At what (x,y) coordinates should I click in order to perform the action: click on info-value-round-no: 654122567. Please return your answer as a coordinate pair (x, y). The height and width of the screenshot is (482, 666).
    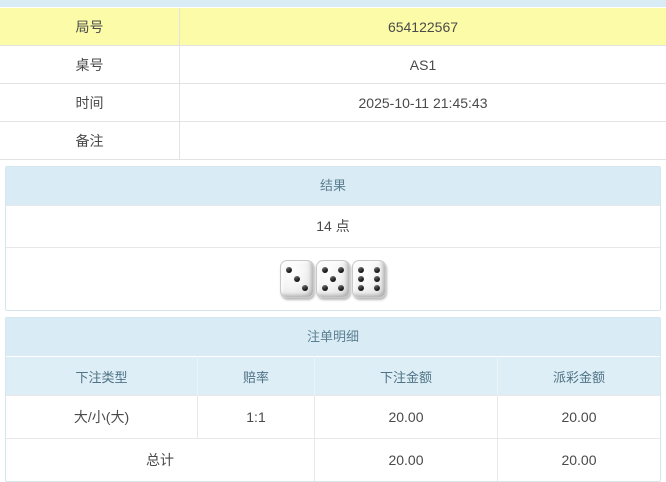
    Looking at the image, I should click on (423, 27).